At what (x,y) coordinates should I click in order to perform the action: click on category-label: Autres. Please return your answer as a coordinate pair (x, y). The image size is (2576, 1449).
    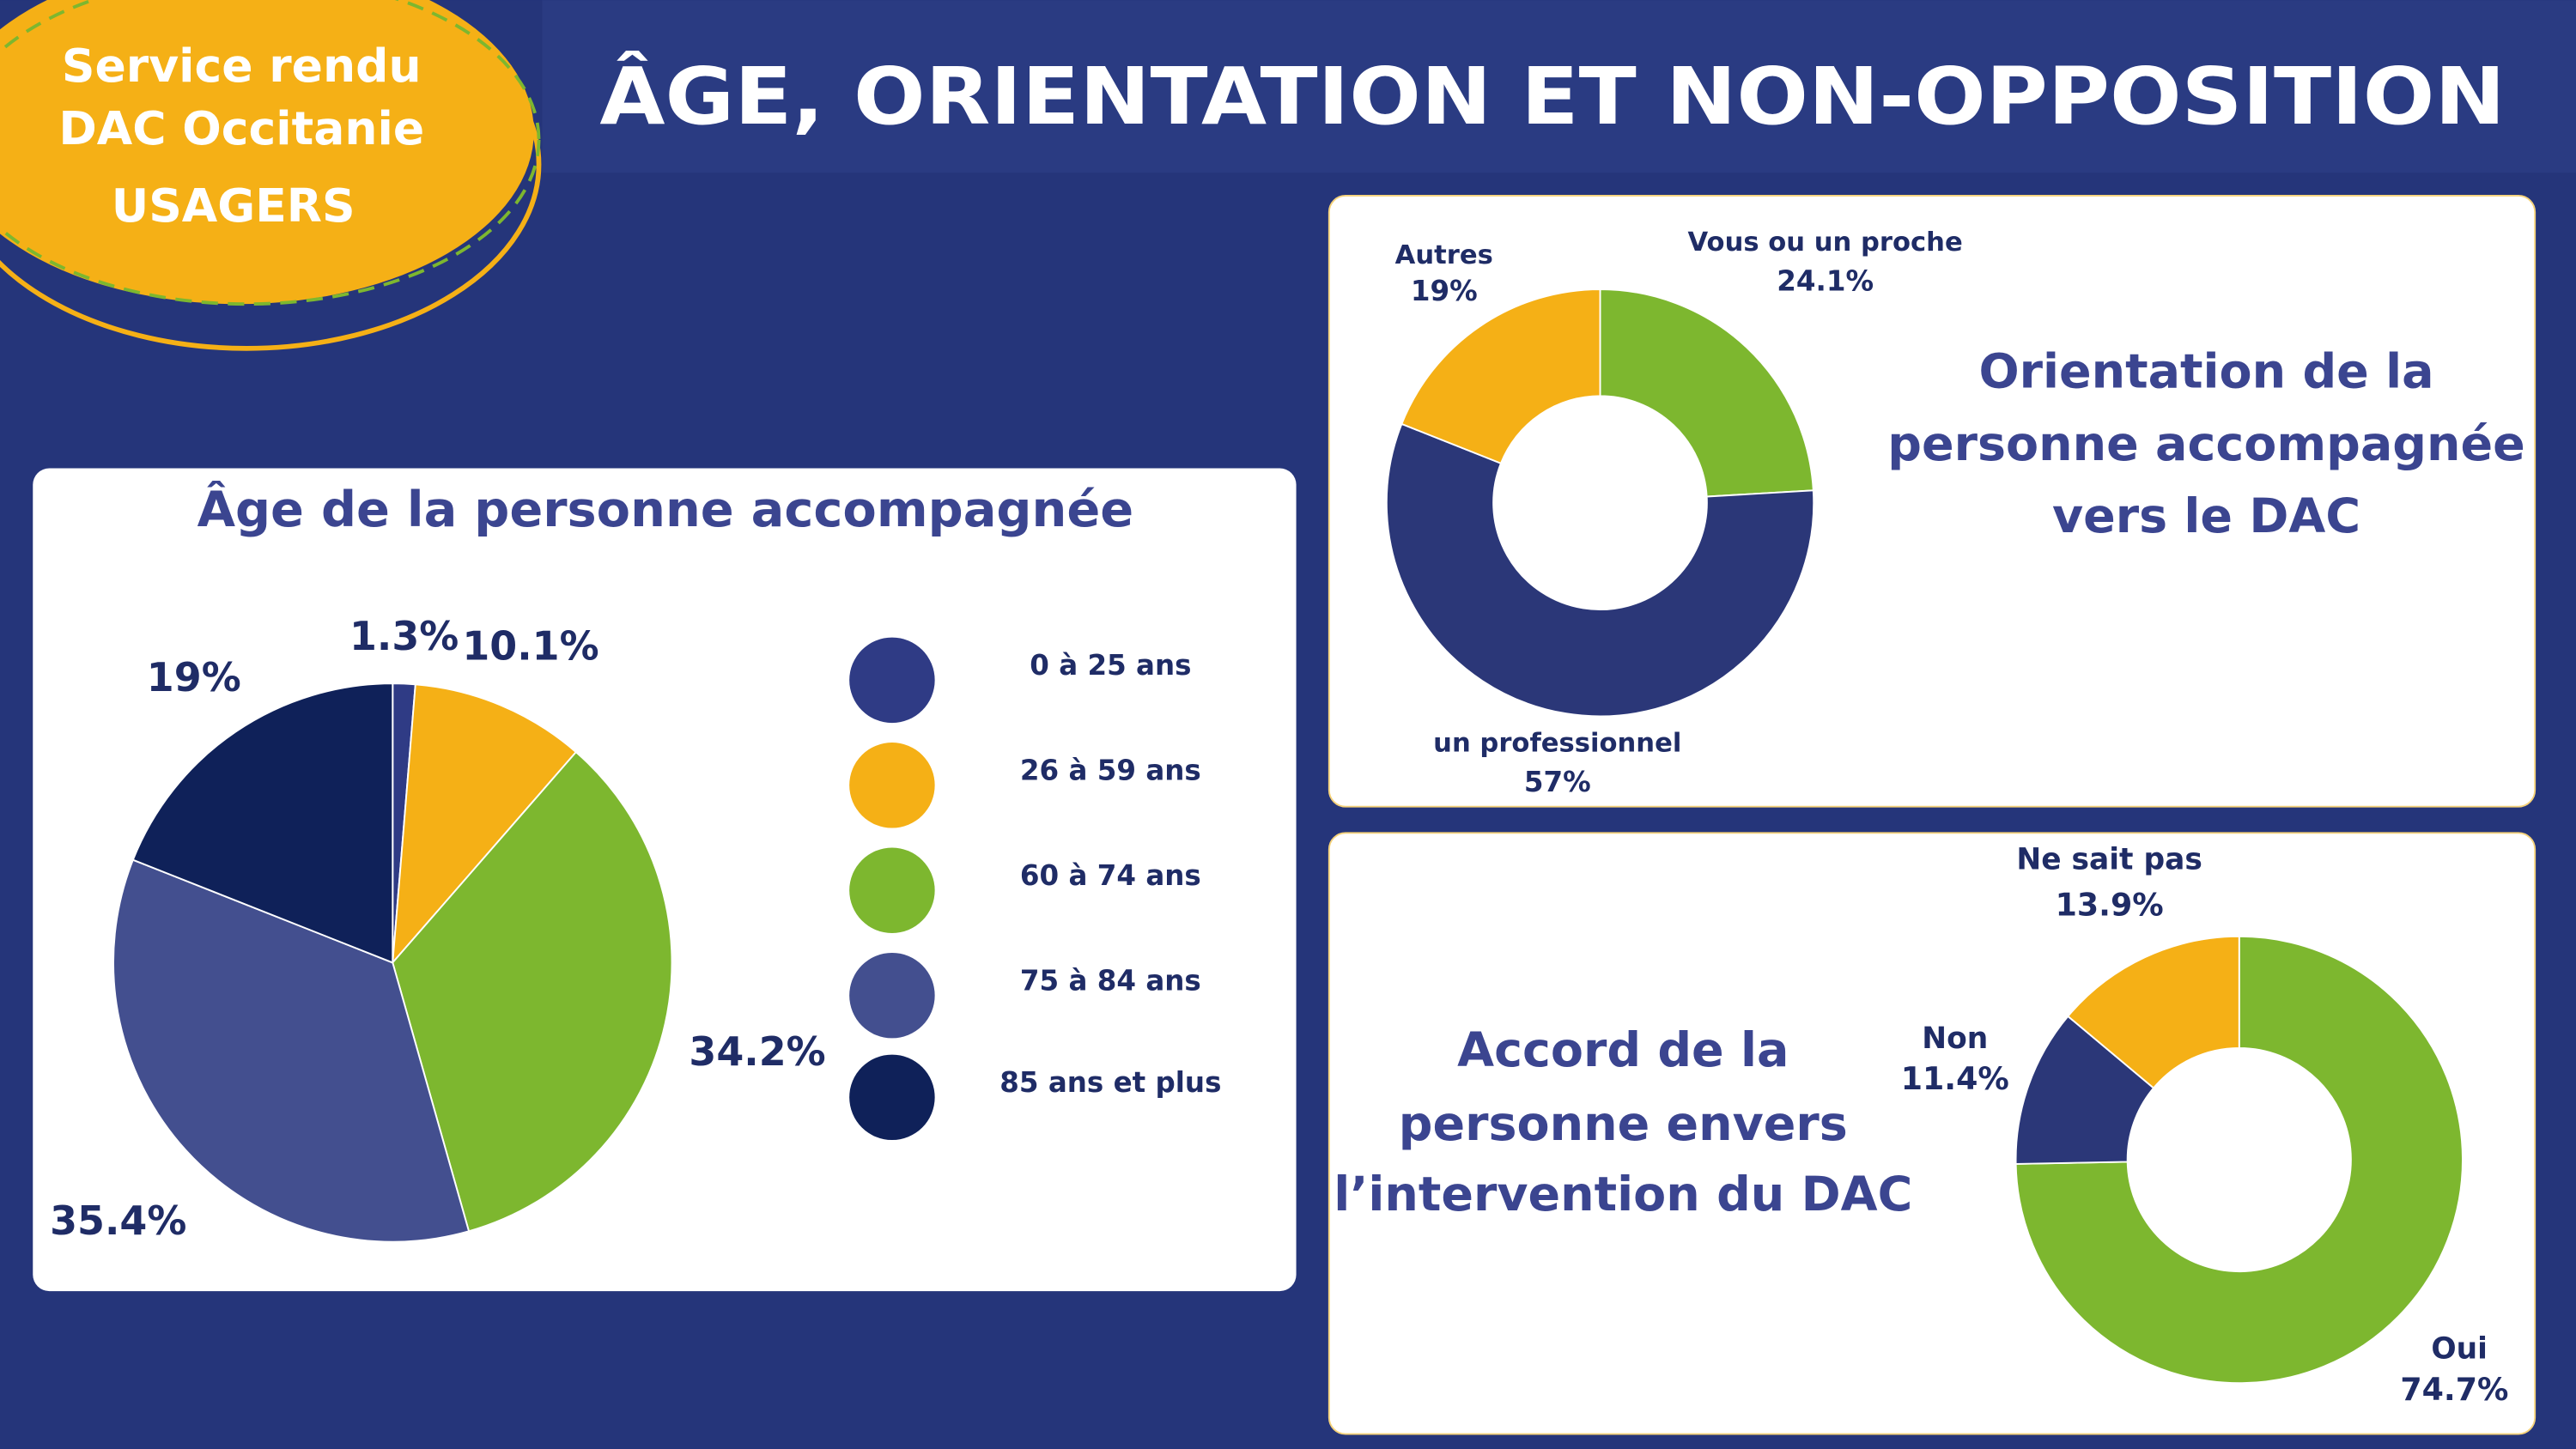
    Looking at the image, I should click on (1444, 255).